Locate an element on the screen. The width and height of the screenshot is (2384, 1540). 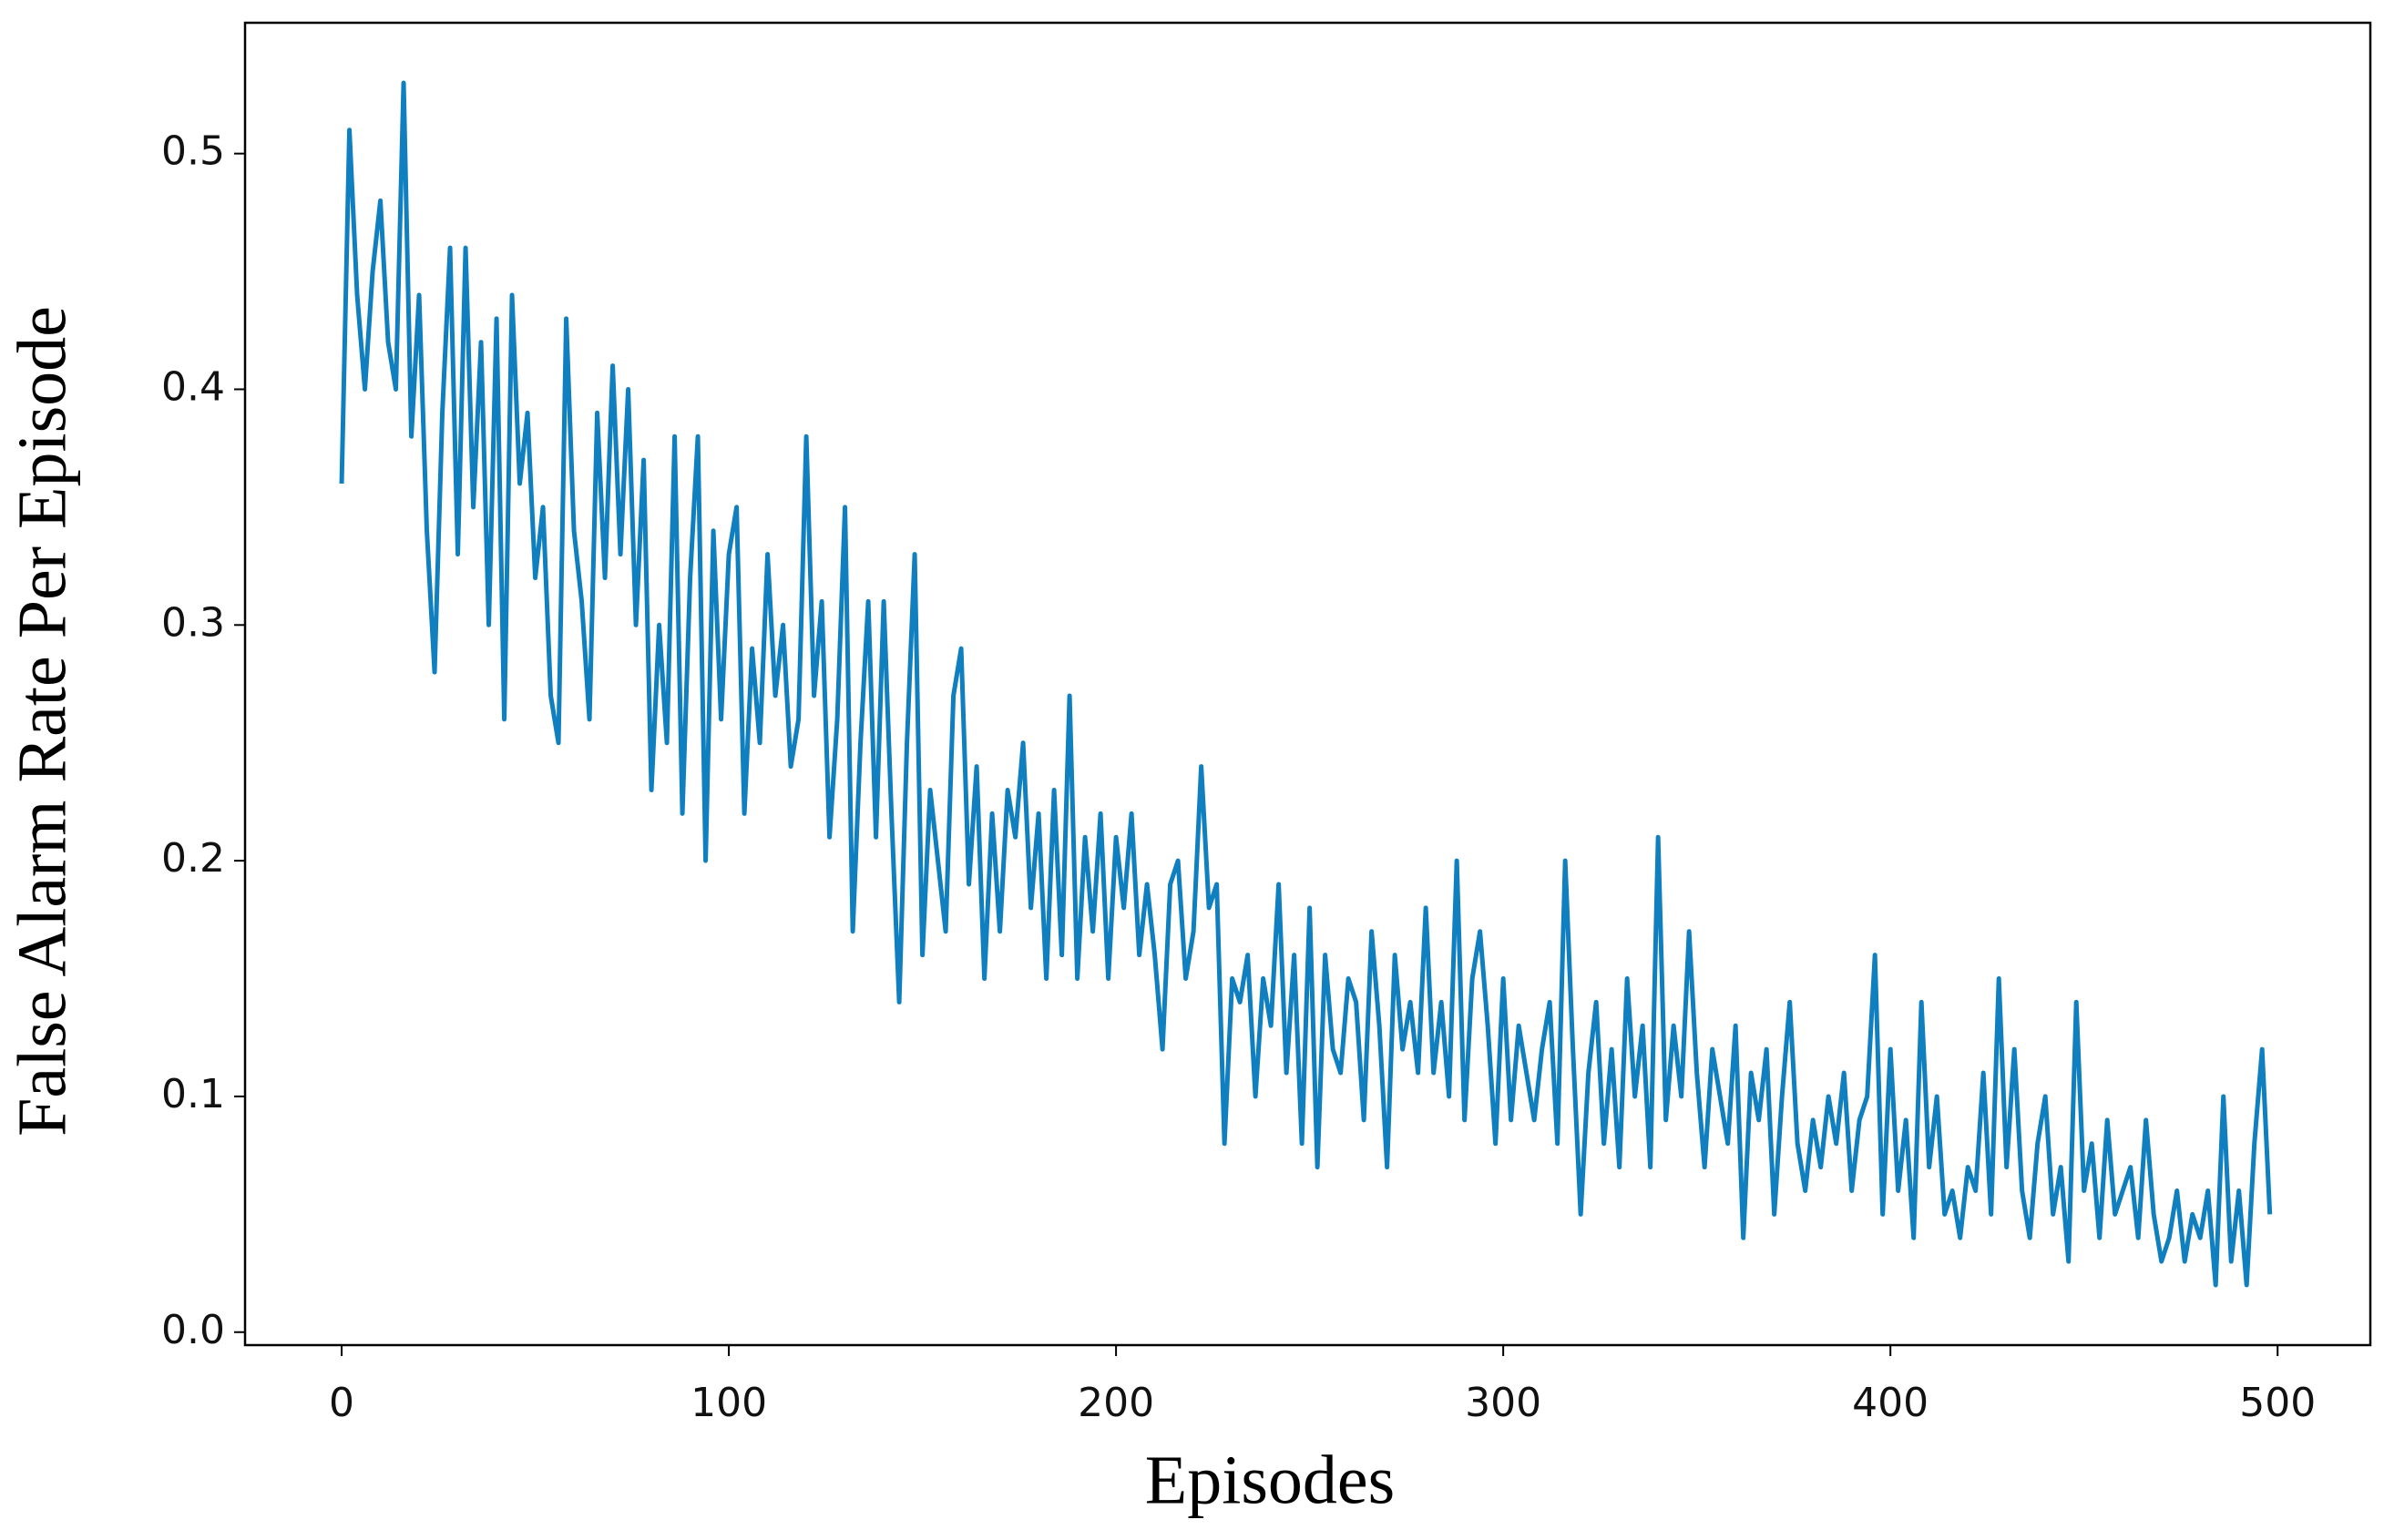
x-tick-label: 0 is located at coordinates (341, 1403).